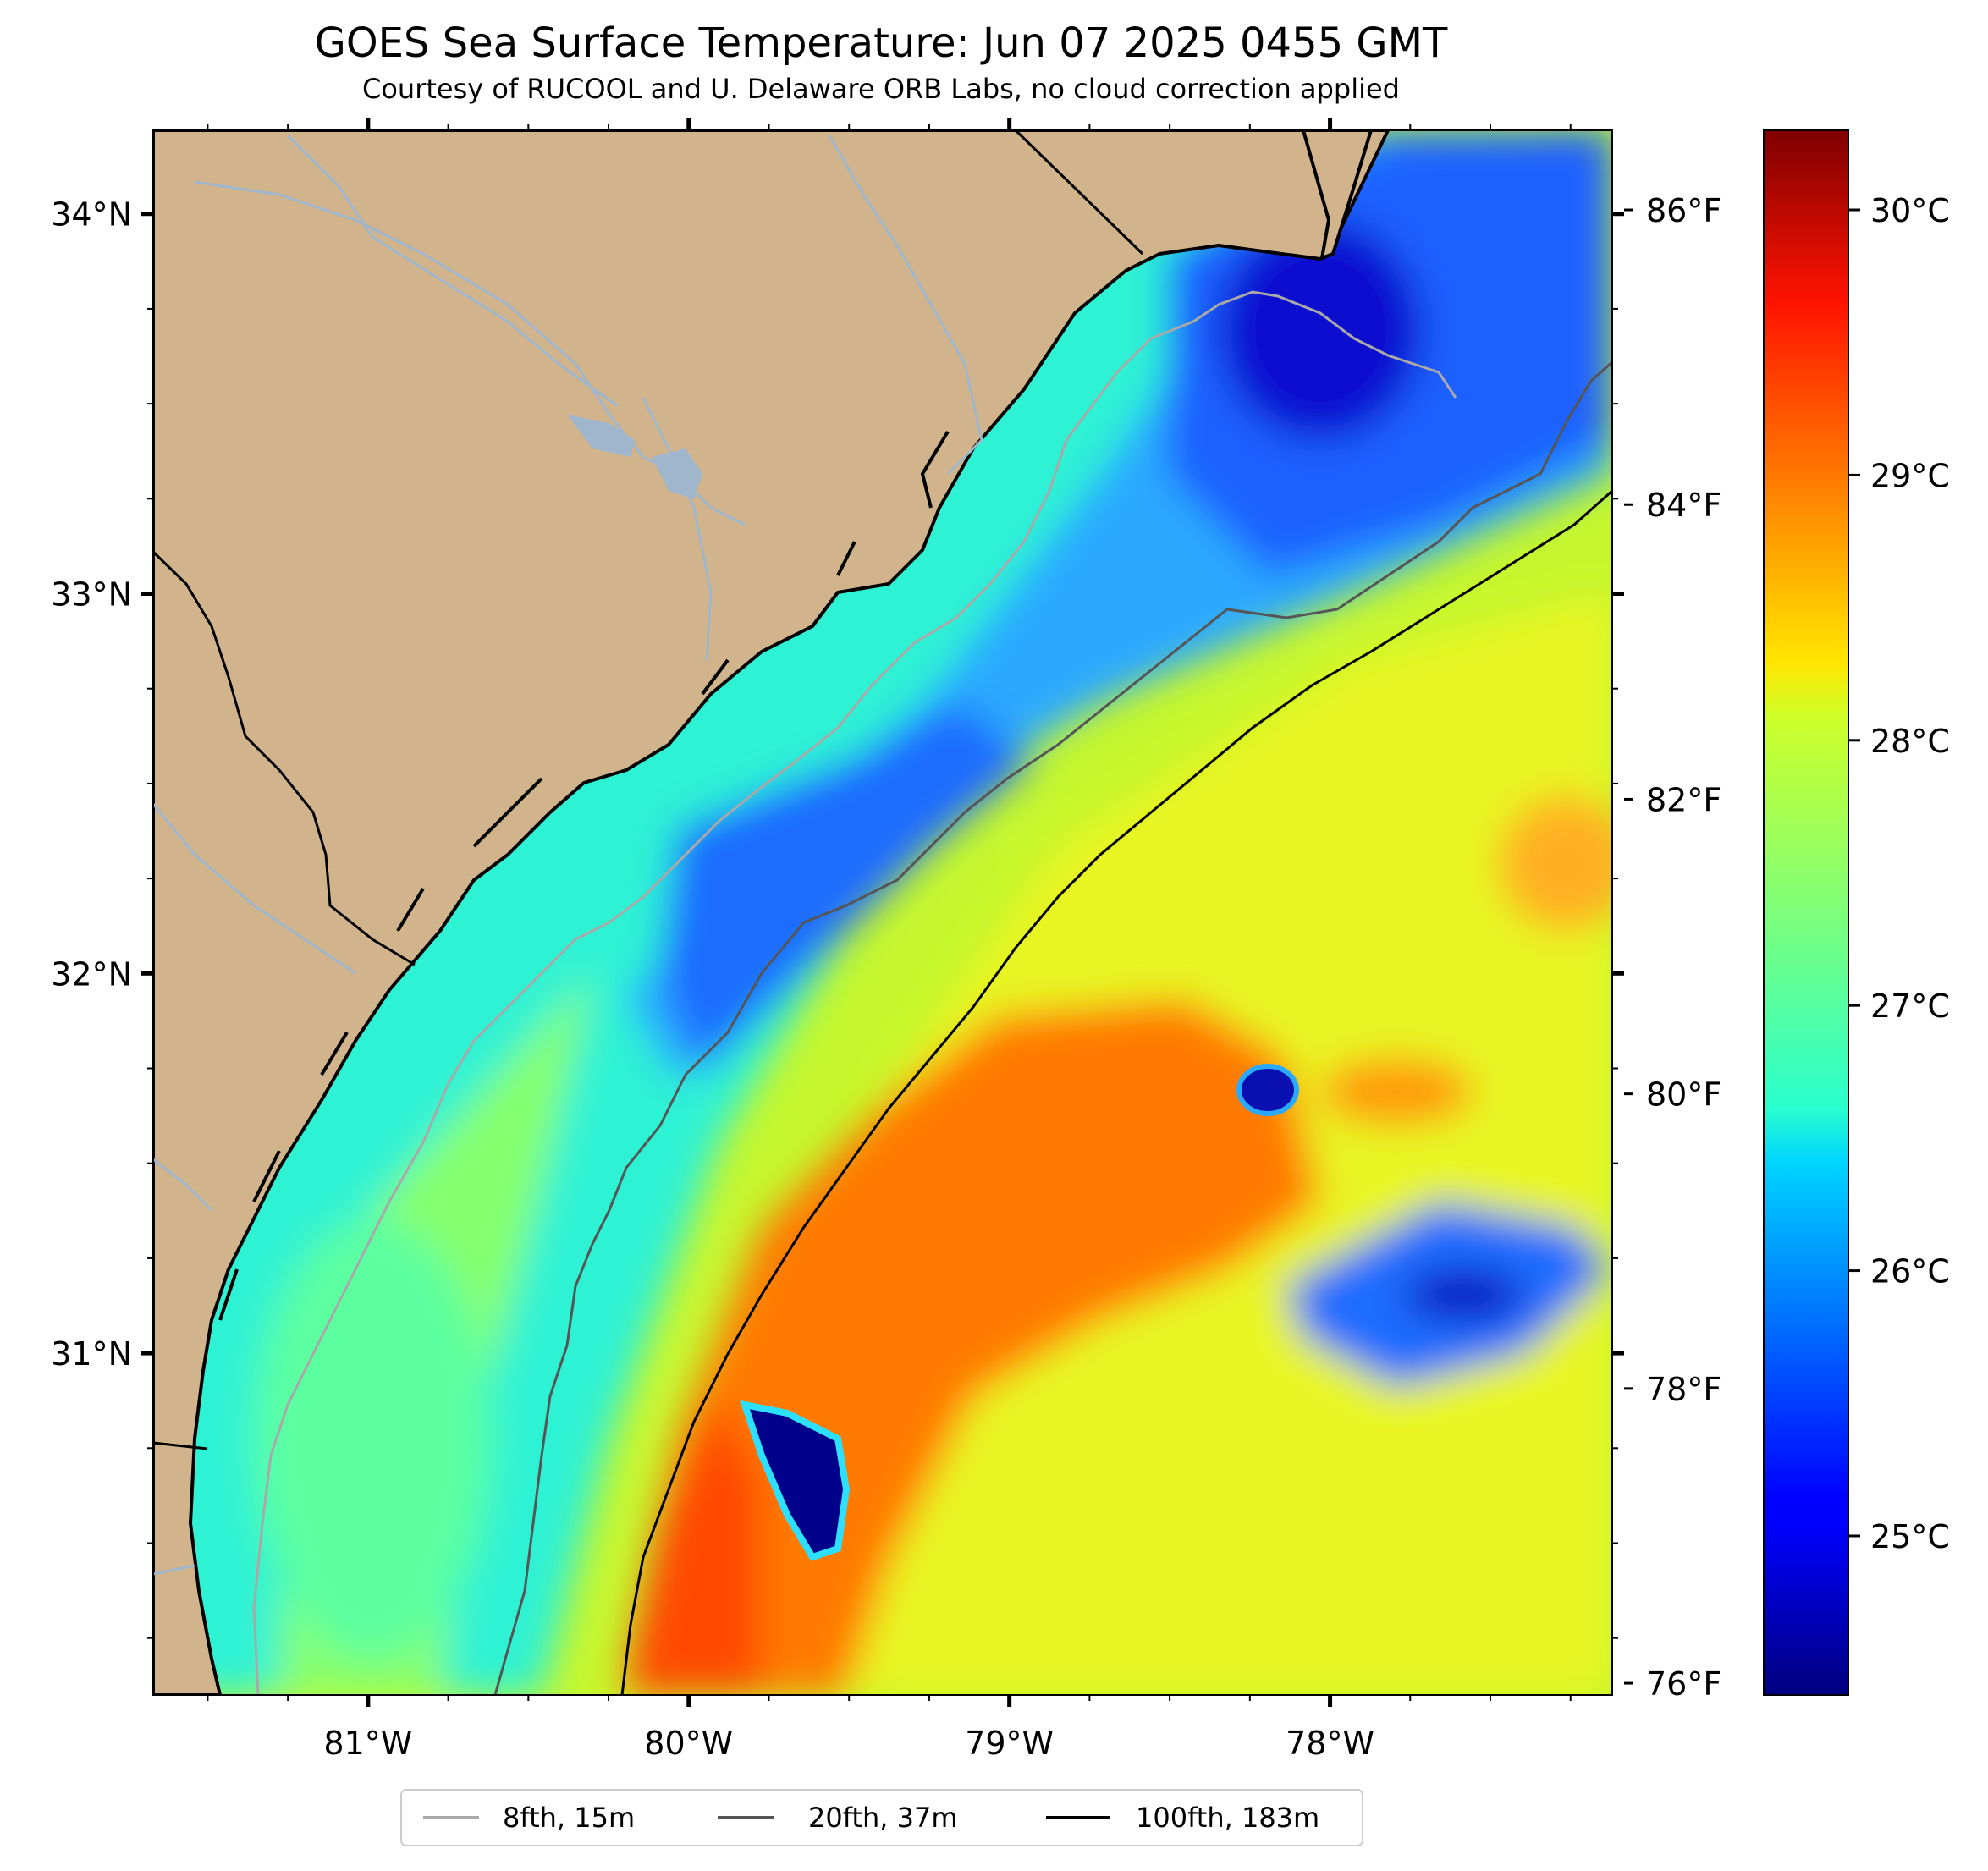 The image size is (1988, 1871). What do you see at coordinates (1683, 506) in the screenshot?
I see `fahrenheit-tick-label: 84°F` at bounding box center [1683, 506].